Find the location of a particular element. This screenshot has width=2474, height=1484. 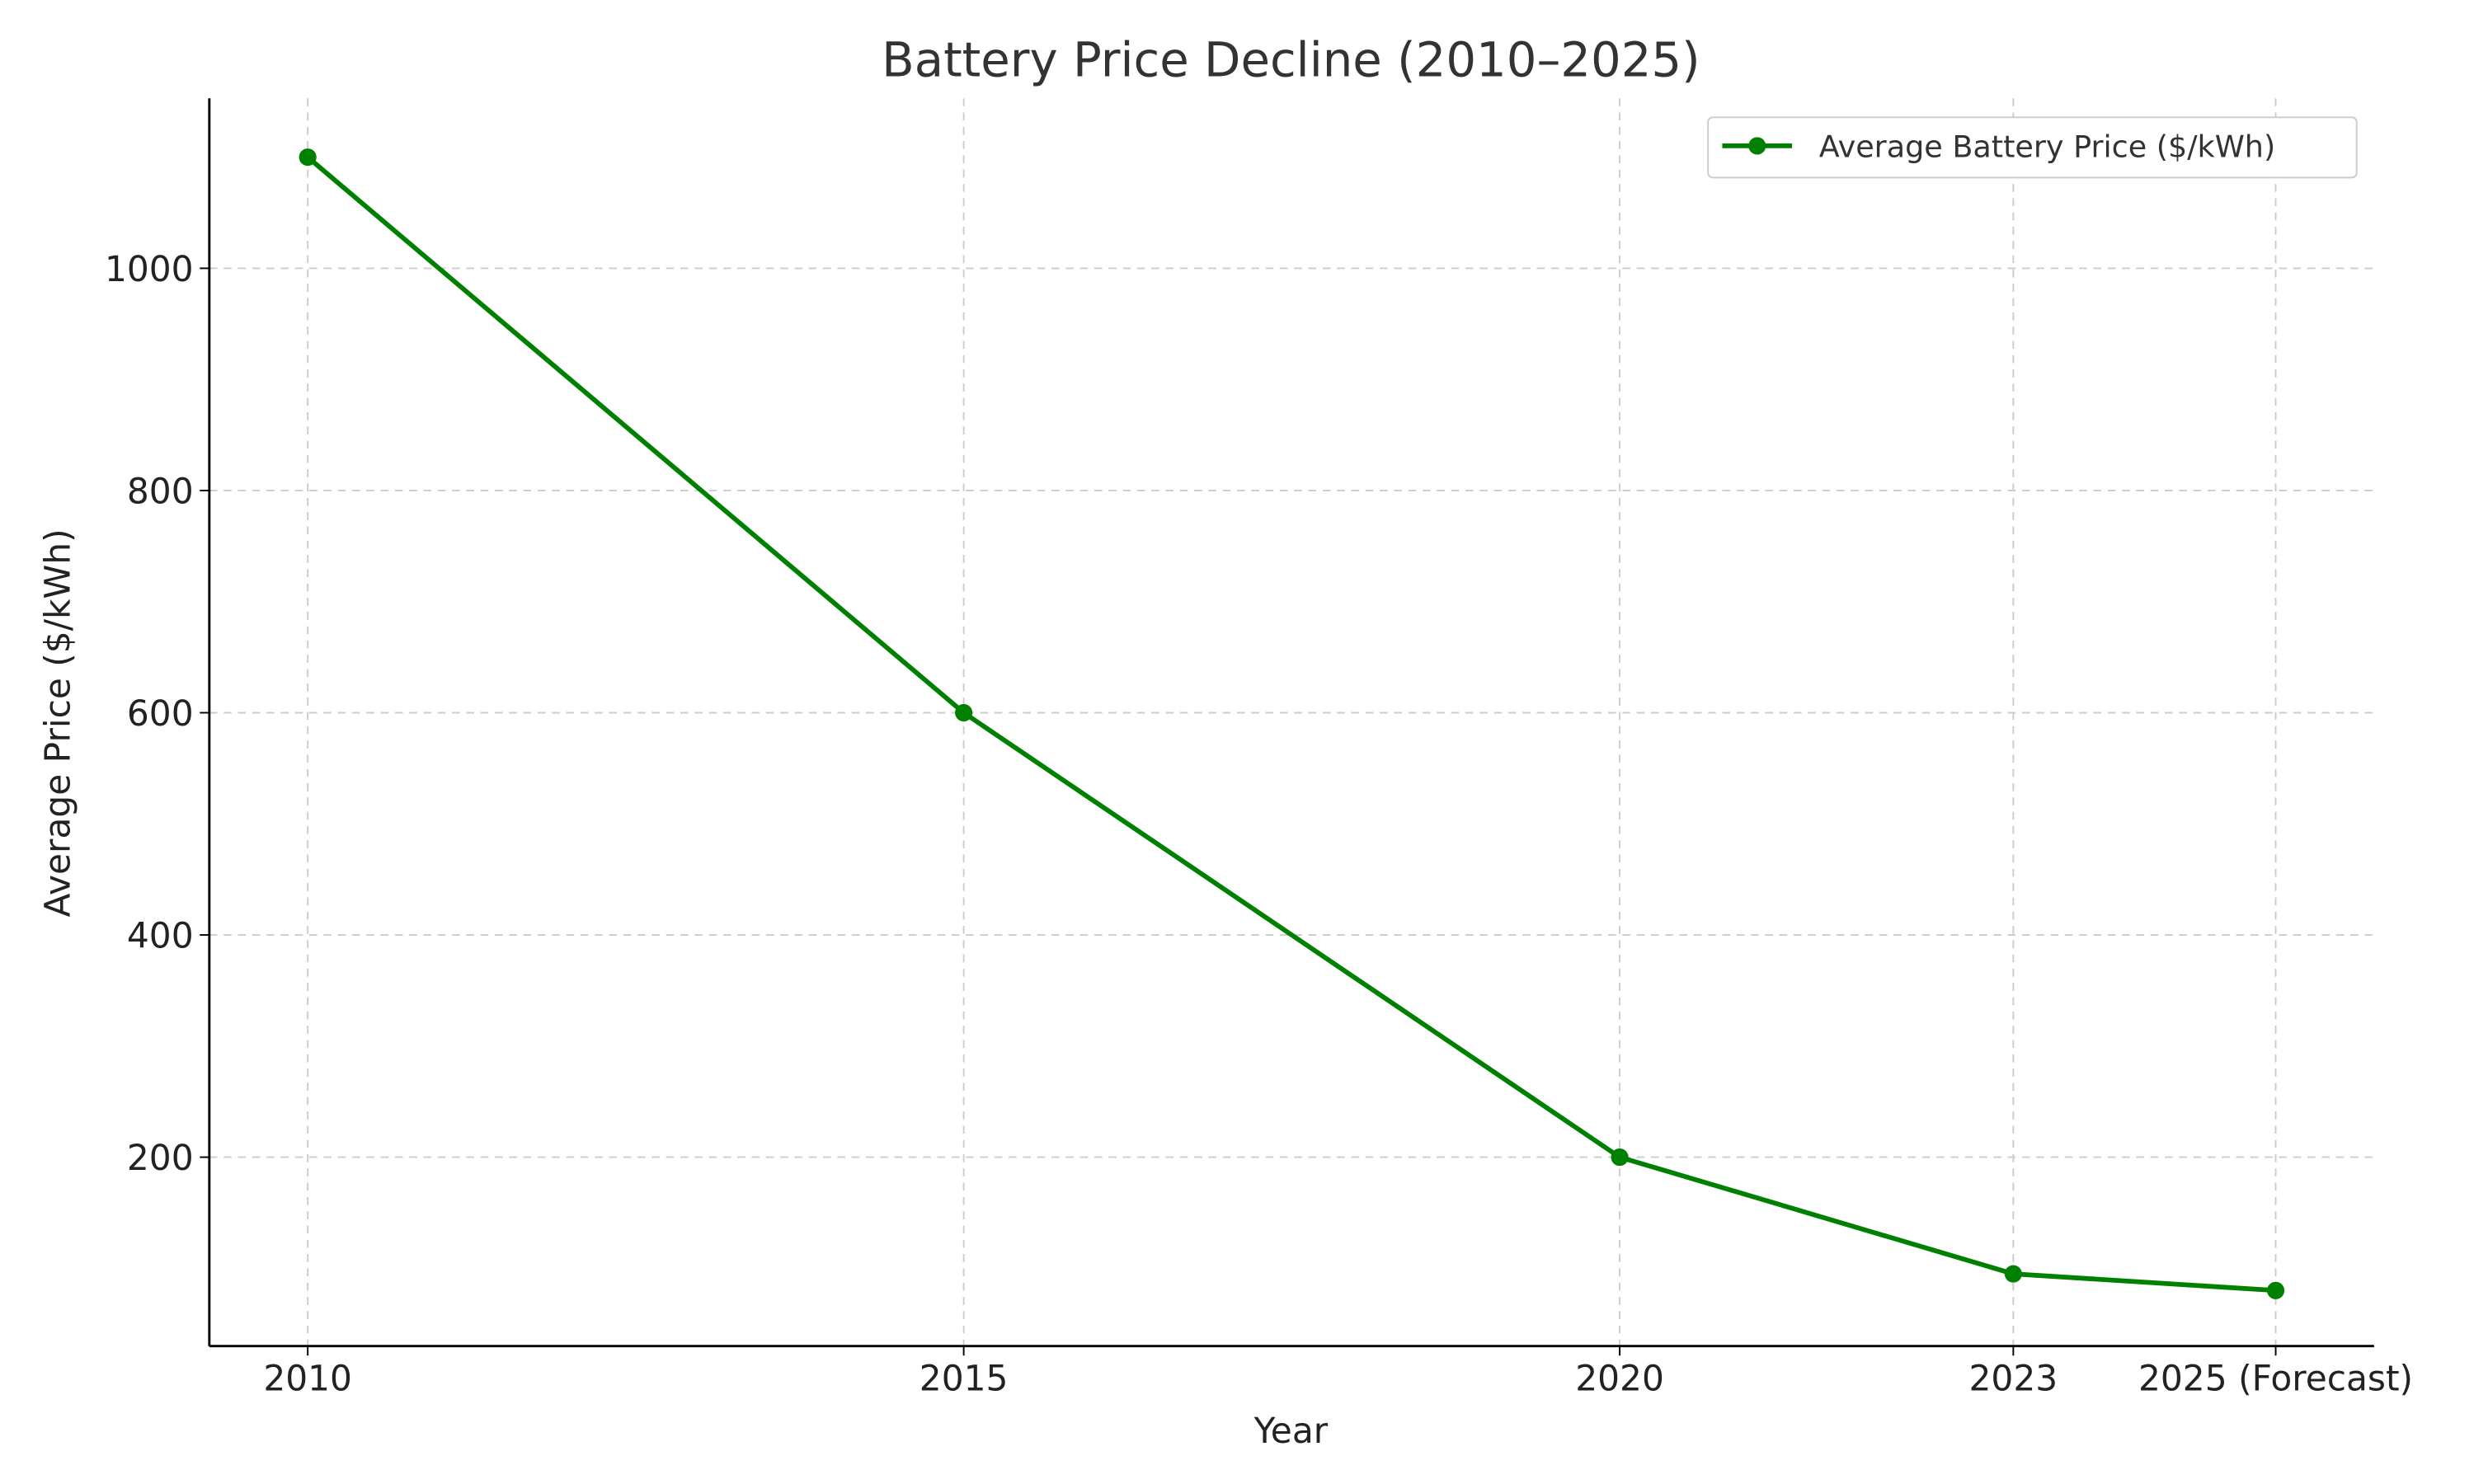

legend-label: Average Battery Price ($/kWh) is located at coordinates (2047, 146).